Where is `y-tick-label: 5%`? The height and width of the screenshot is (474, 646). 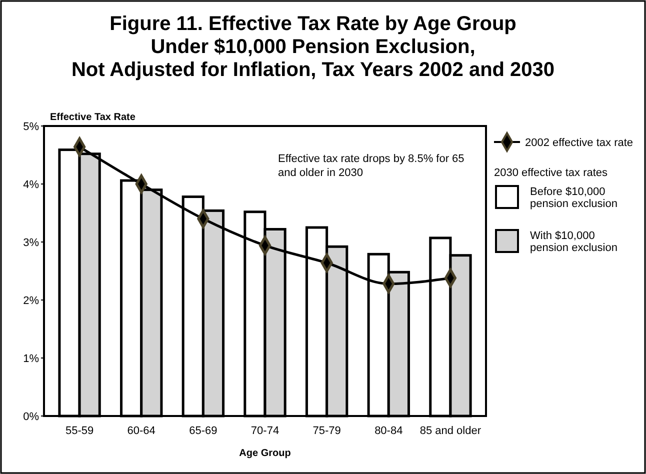 y-tick-label: 5% is located at coordinates (31, 126).